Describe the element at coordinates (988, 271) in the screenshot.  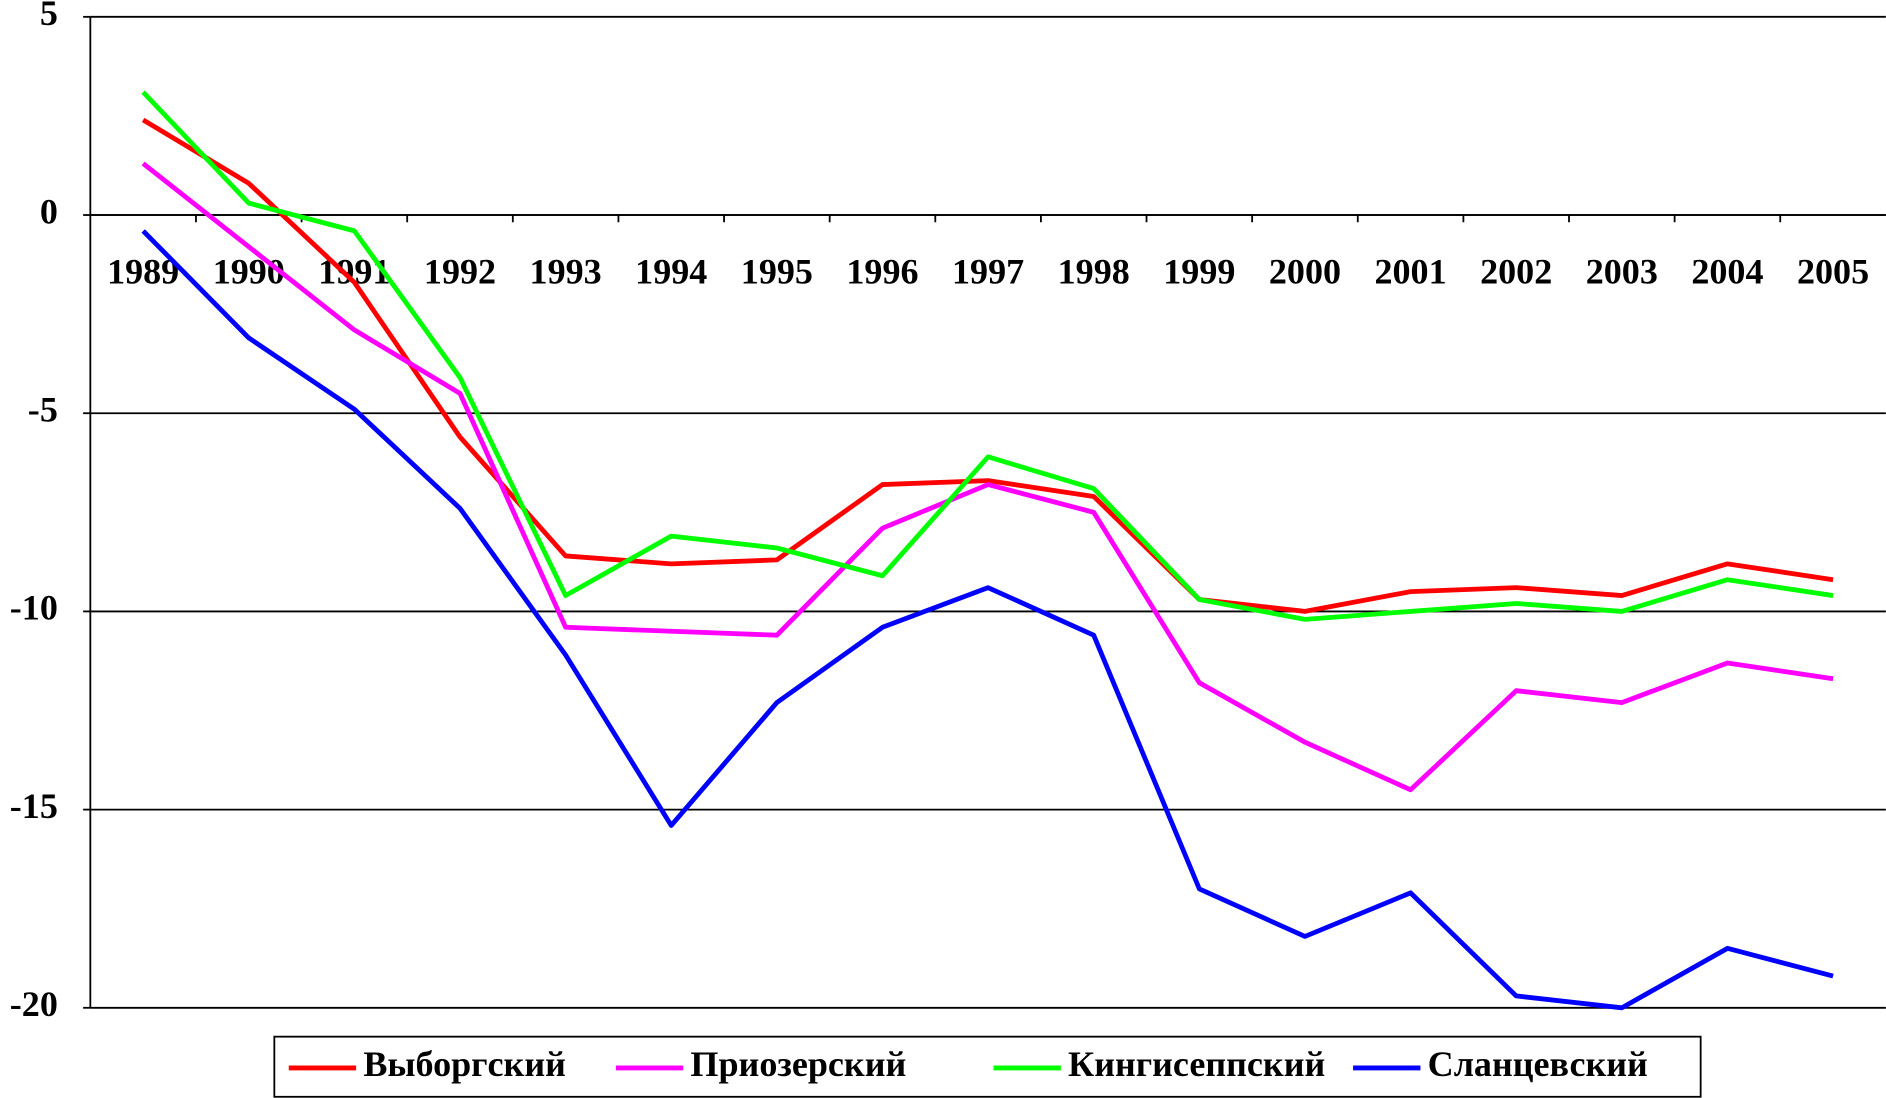
I see `x-tick-label: 1997` at that location.